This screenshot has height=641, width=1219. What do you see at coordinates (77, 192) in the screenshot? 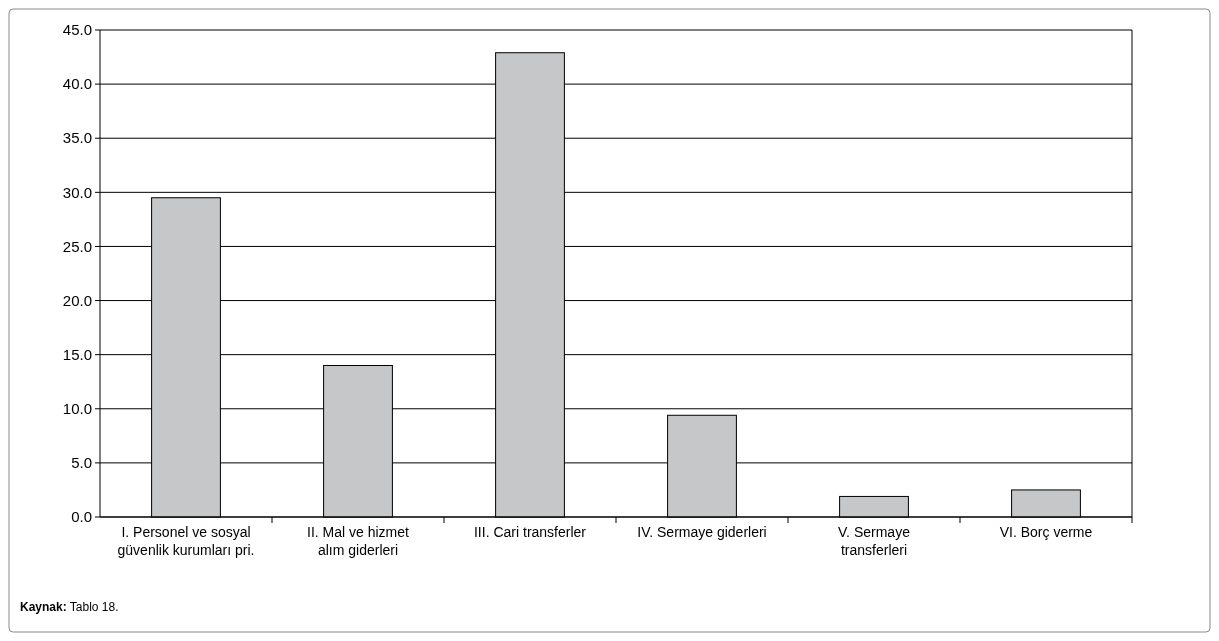
I see `y-tick-label: 30.0` at bounding box center [77, 192].